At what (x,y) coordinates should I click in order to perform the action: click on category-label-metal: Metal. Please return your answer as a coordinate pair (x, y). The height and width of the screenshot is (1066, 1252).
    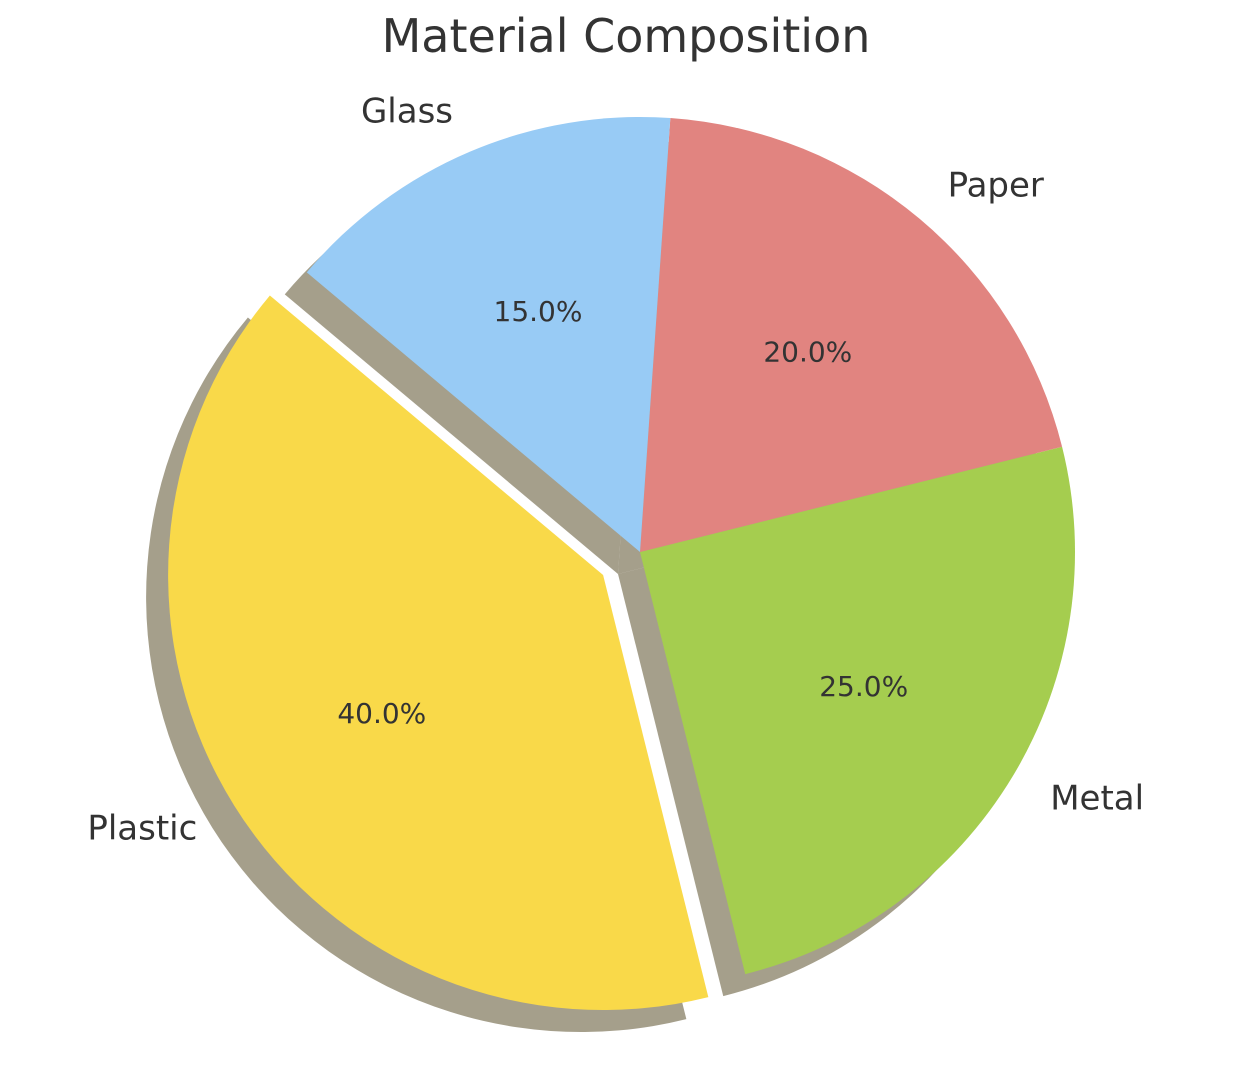
    Looking at the image, I should click on (1097, 798).